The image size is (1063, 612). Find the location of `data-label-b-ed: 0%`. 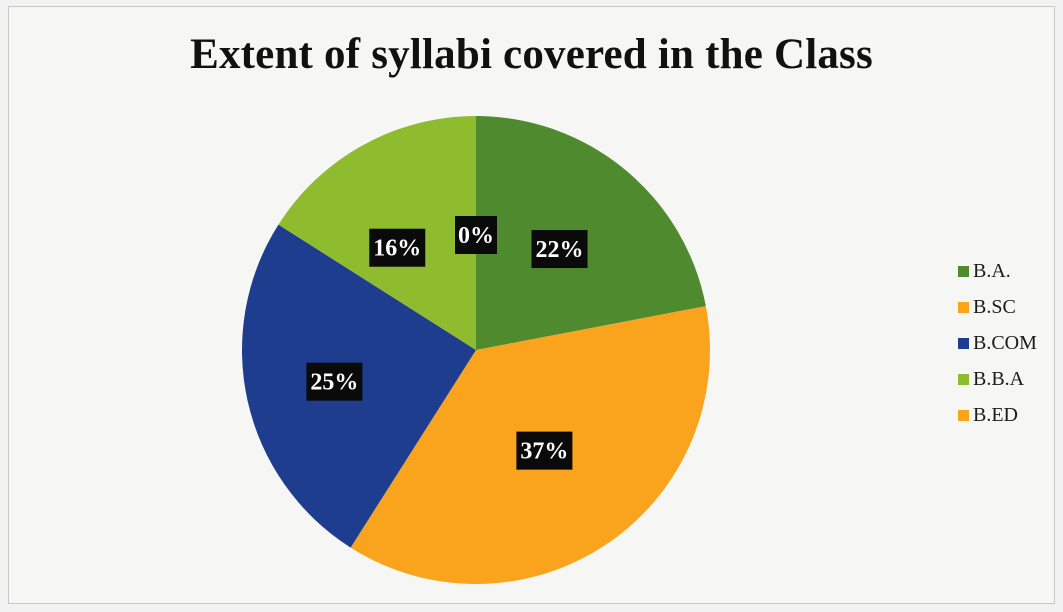

data-label-b-ed: 0% is located at coordinates (476, 235).